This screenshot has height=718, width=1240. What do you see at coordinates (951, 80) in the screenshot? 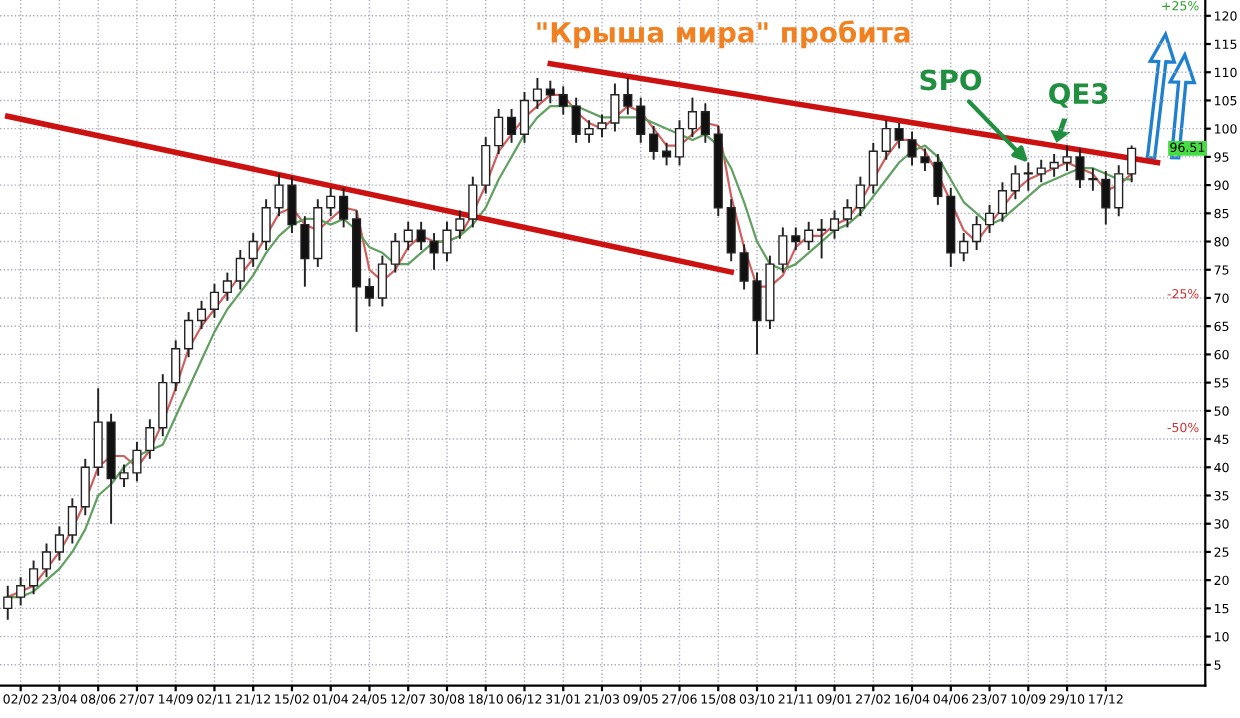
I see `annotation: SPO` at bounding box center [951, 80].